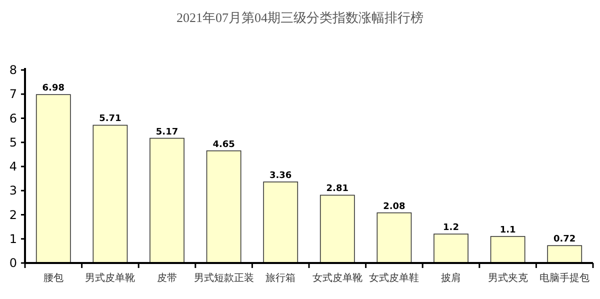 This screenshot has height=299, width=600. Describe the element at coordinates (451, 228) in the screenshot. I see `data-label: 1.2` at that location.